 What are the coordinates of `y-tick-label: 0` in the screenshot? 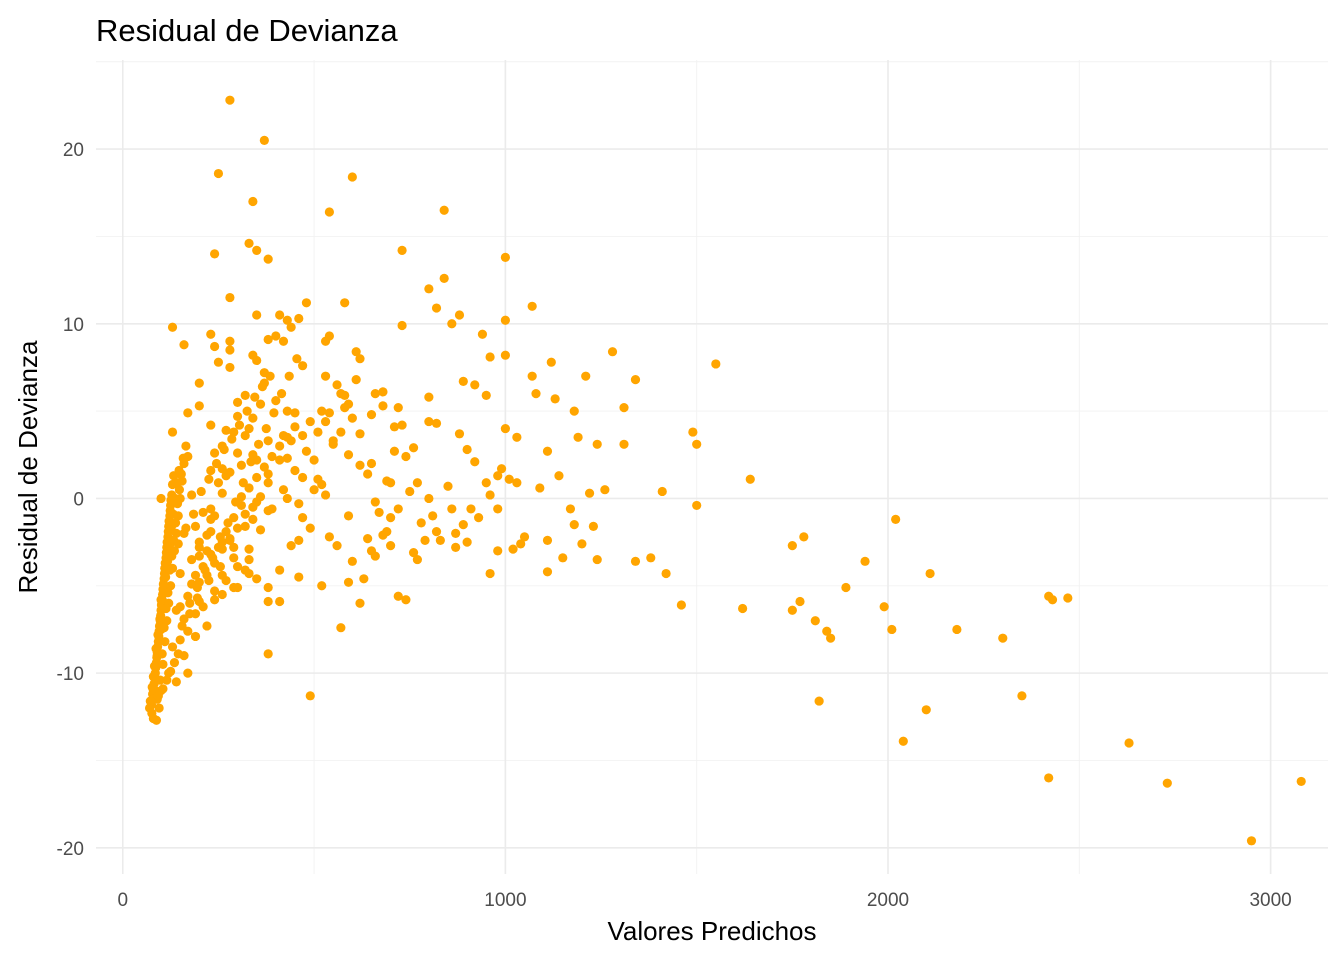 It's located at (78, 499).